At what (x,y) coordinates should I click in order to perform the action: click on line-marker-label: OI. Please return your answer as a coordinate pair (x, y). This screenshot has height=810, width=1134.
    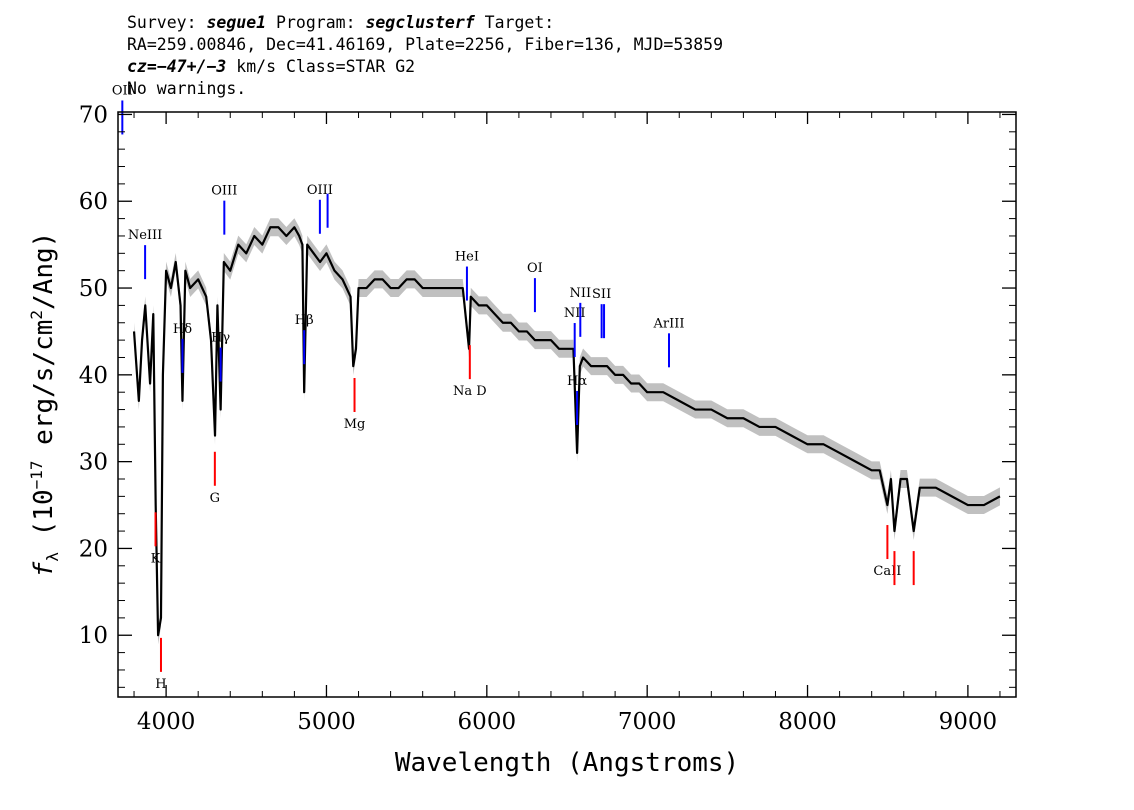
    Looking at the image, I should click on (535, 268).